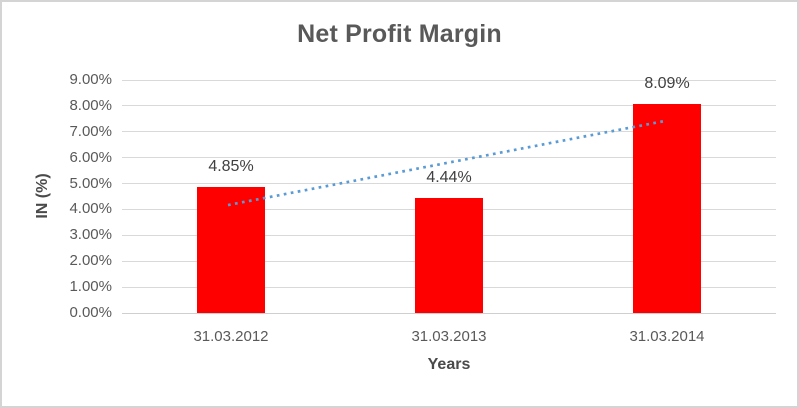 The width and height of the screenshot is (799, 408). Describe the element at coordinates (90, 209) in the screenshot. I see `y-tick-label: 4.00%` at that location.